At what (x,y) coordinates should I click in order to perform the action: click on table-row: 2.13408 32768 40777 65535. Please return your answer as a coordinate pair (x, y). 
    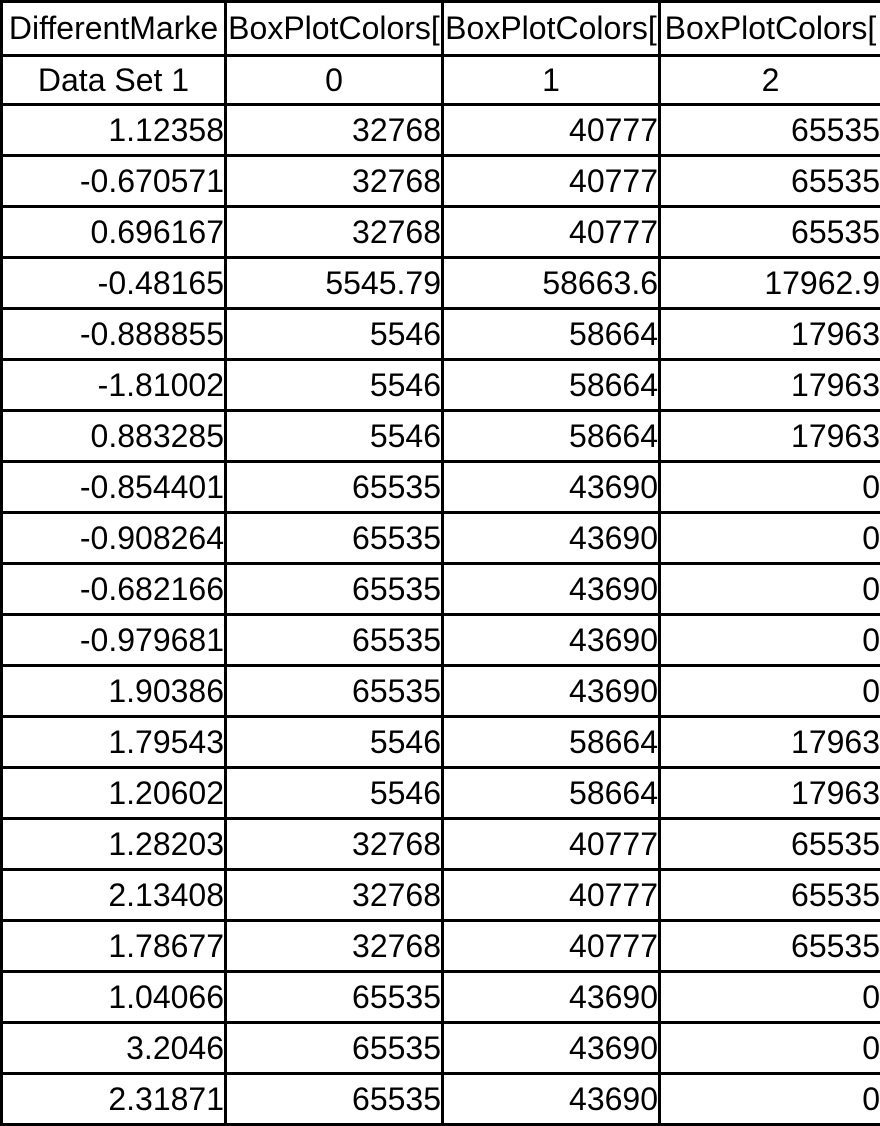
    Looking at the image, I should click on (440, 895).